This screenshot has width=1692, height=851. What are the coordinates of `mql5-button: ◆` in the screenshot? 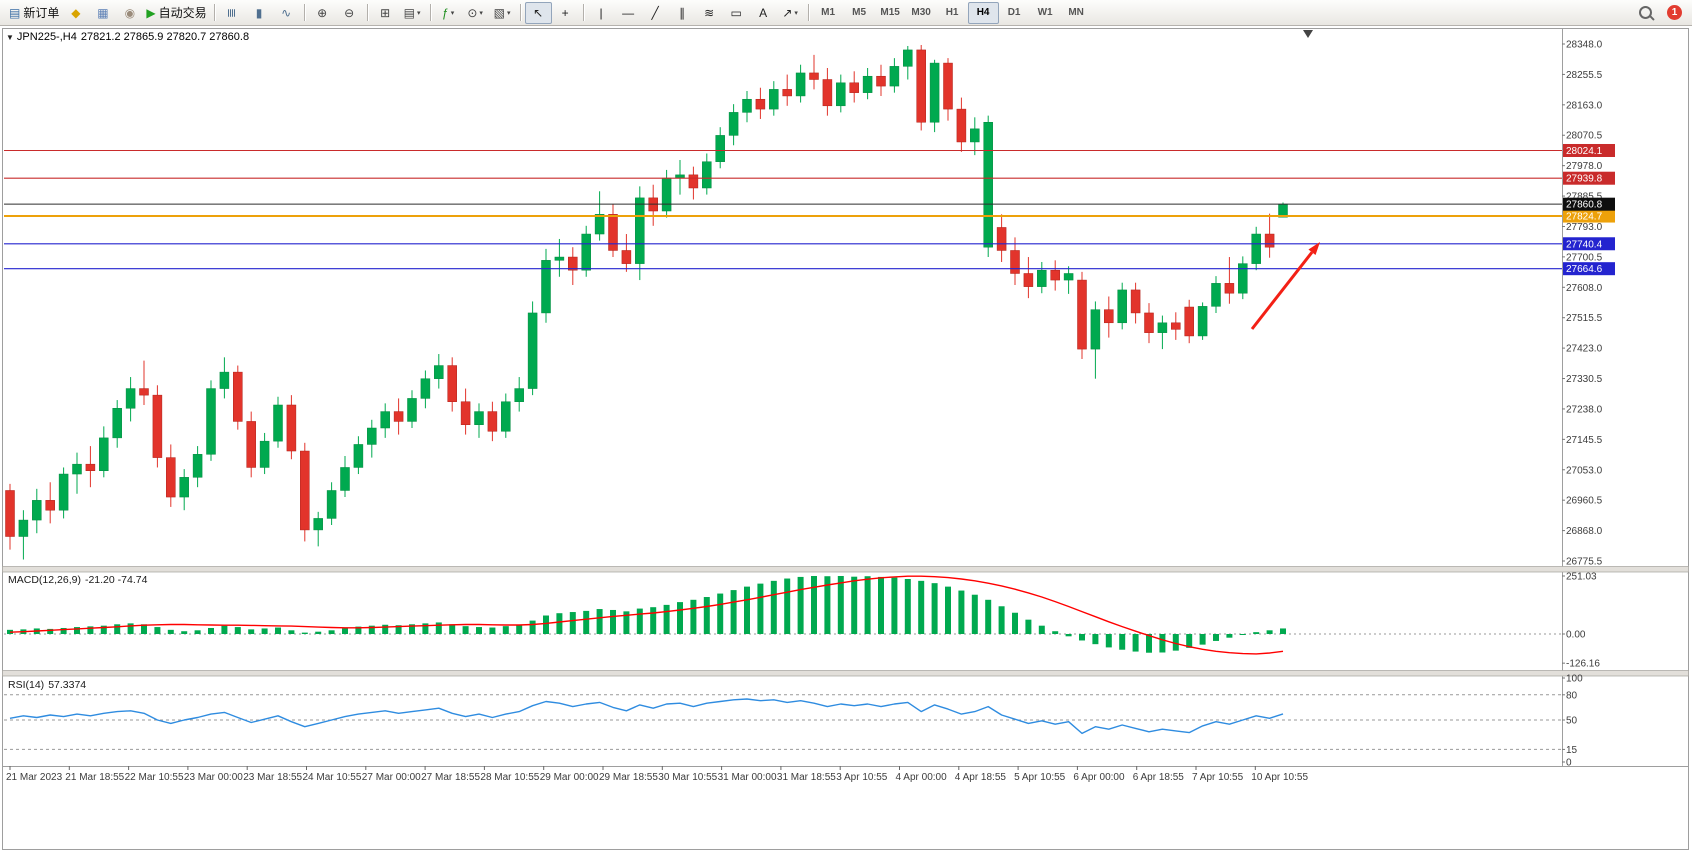 It's located at (75, 13).